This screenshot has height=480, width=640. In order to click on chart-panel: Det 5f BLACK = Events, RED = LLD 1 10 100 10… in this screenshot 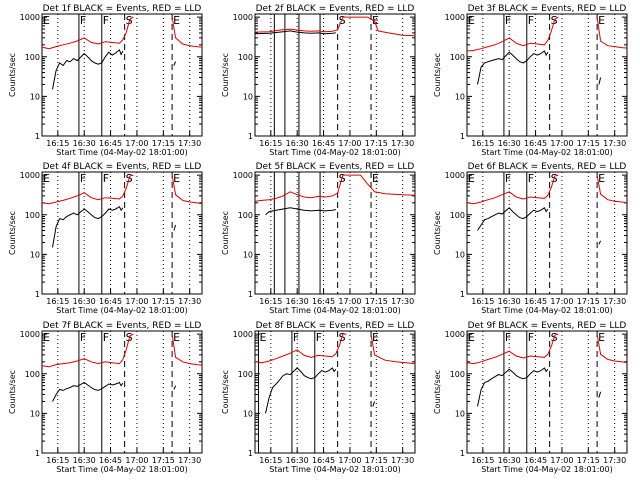, I will do `click(318, 238)`.